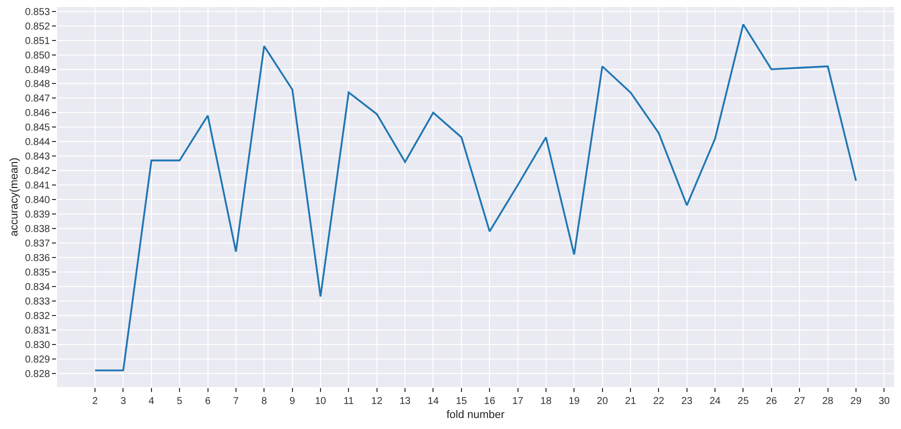  I want to click on x-tick-label: 24, so click(715, 401).